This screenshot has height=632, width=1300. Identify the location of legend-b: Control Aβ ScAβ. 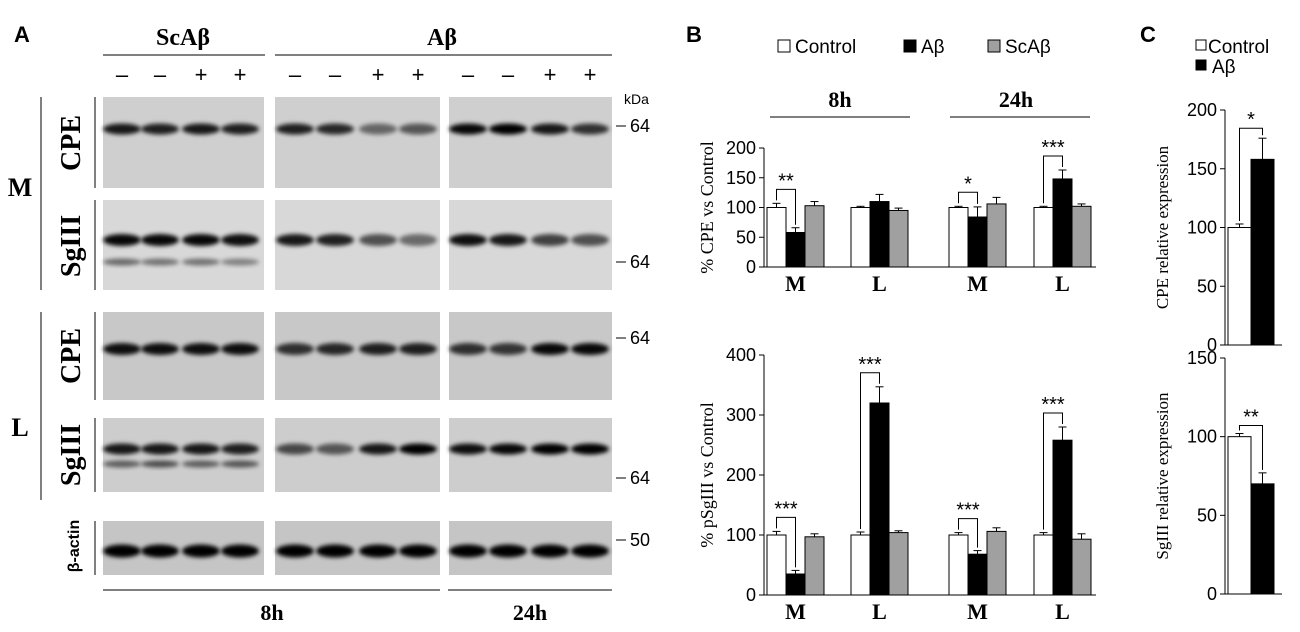
(914, 47).